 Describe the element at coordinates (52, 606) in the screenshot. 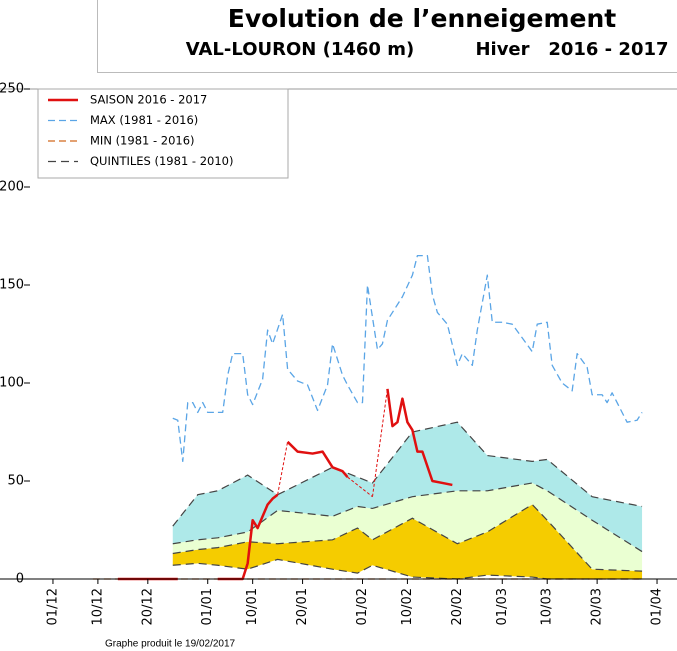

I see `x-tick-label: 01/12` at that location.